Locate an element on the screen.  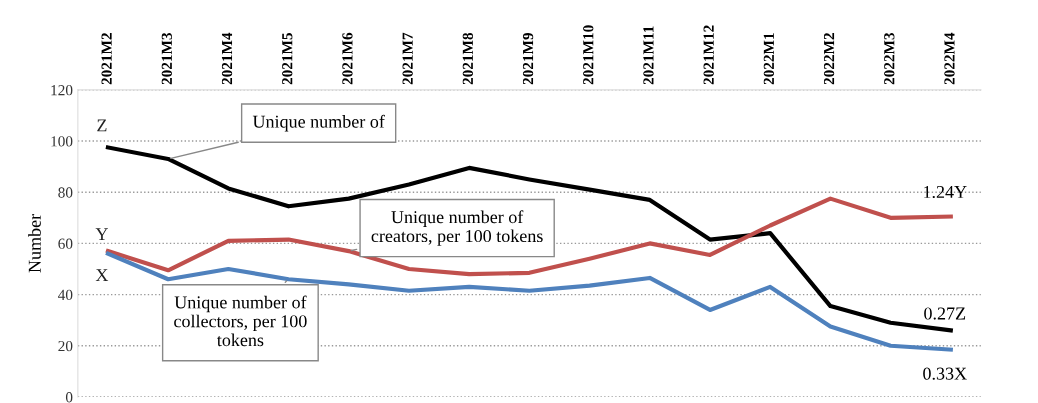
y-tick-label: 100 is located at coordinates (62, 141).